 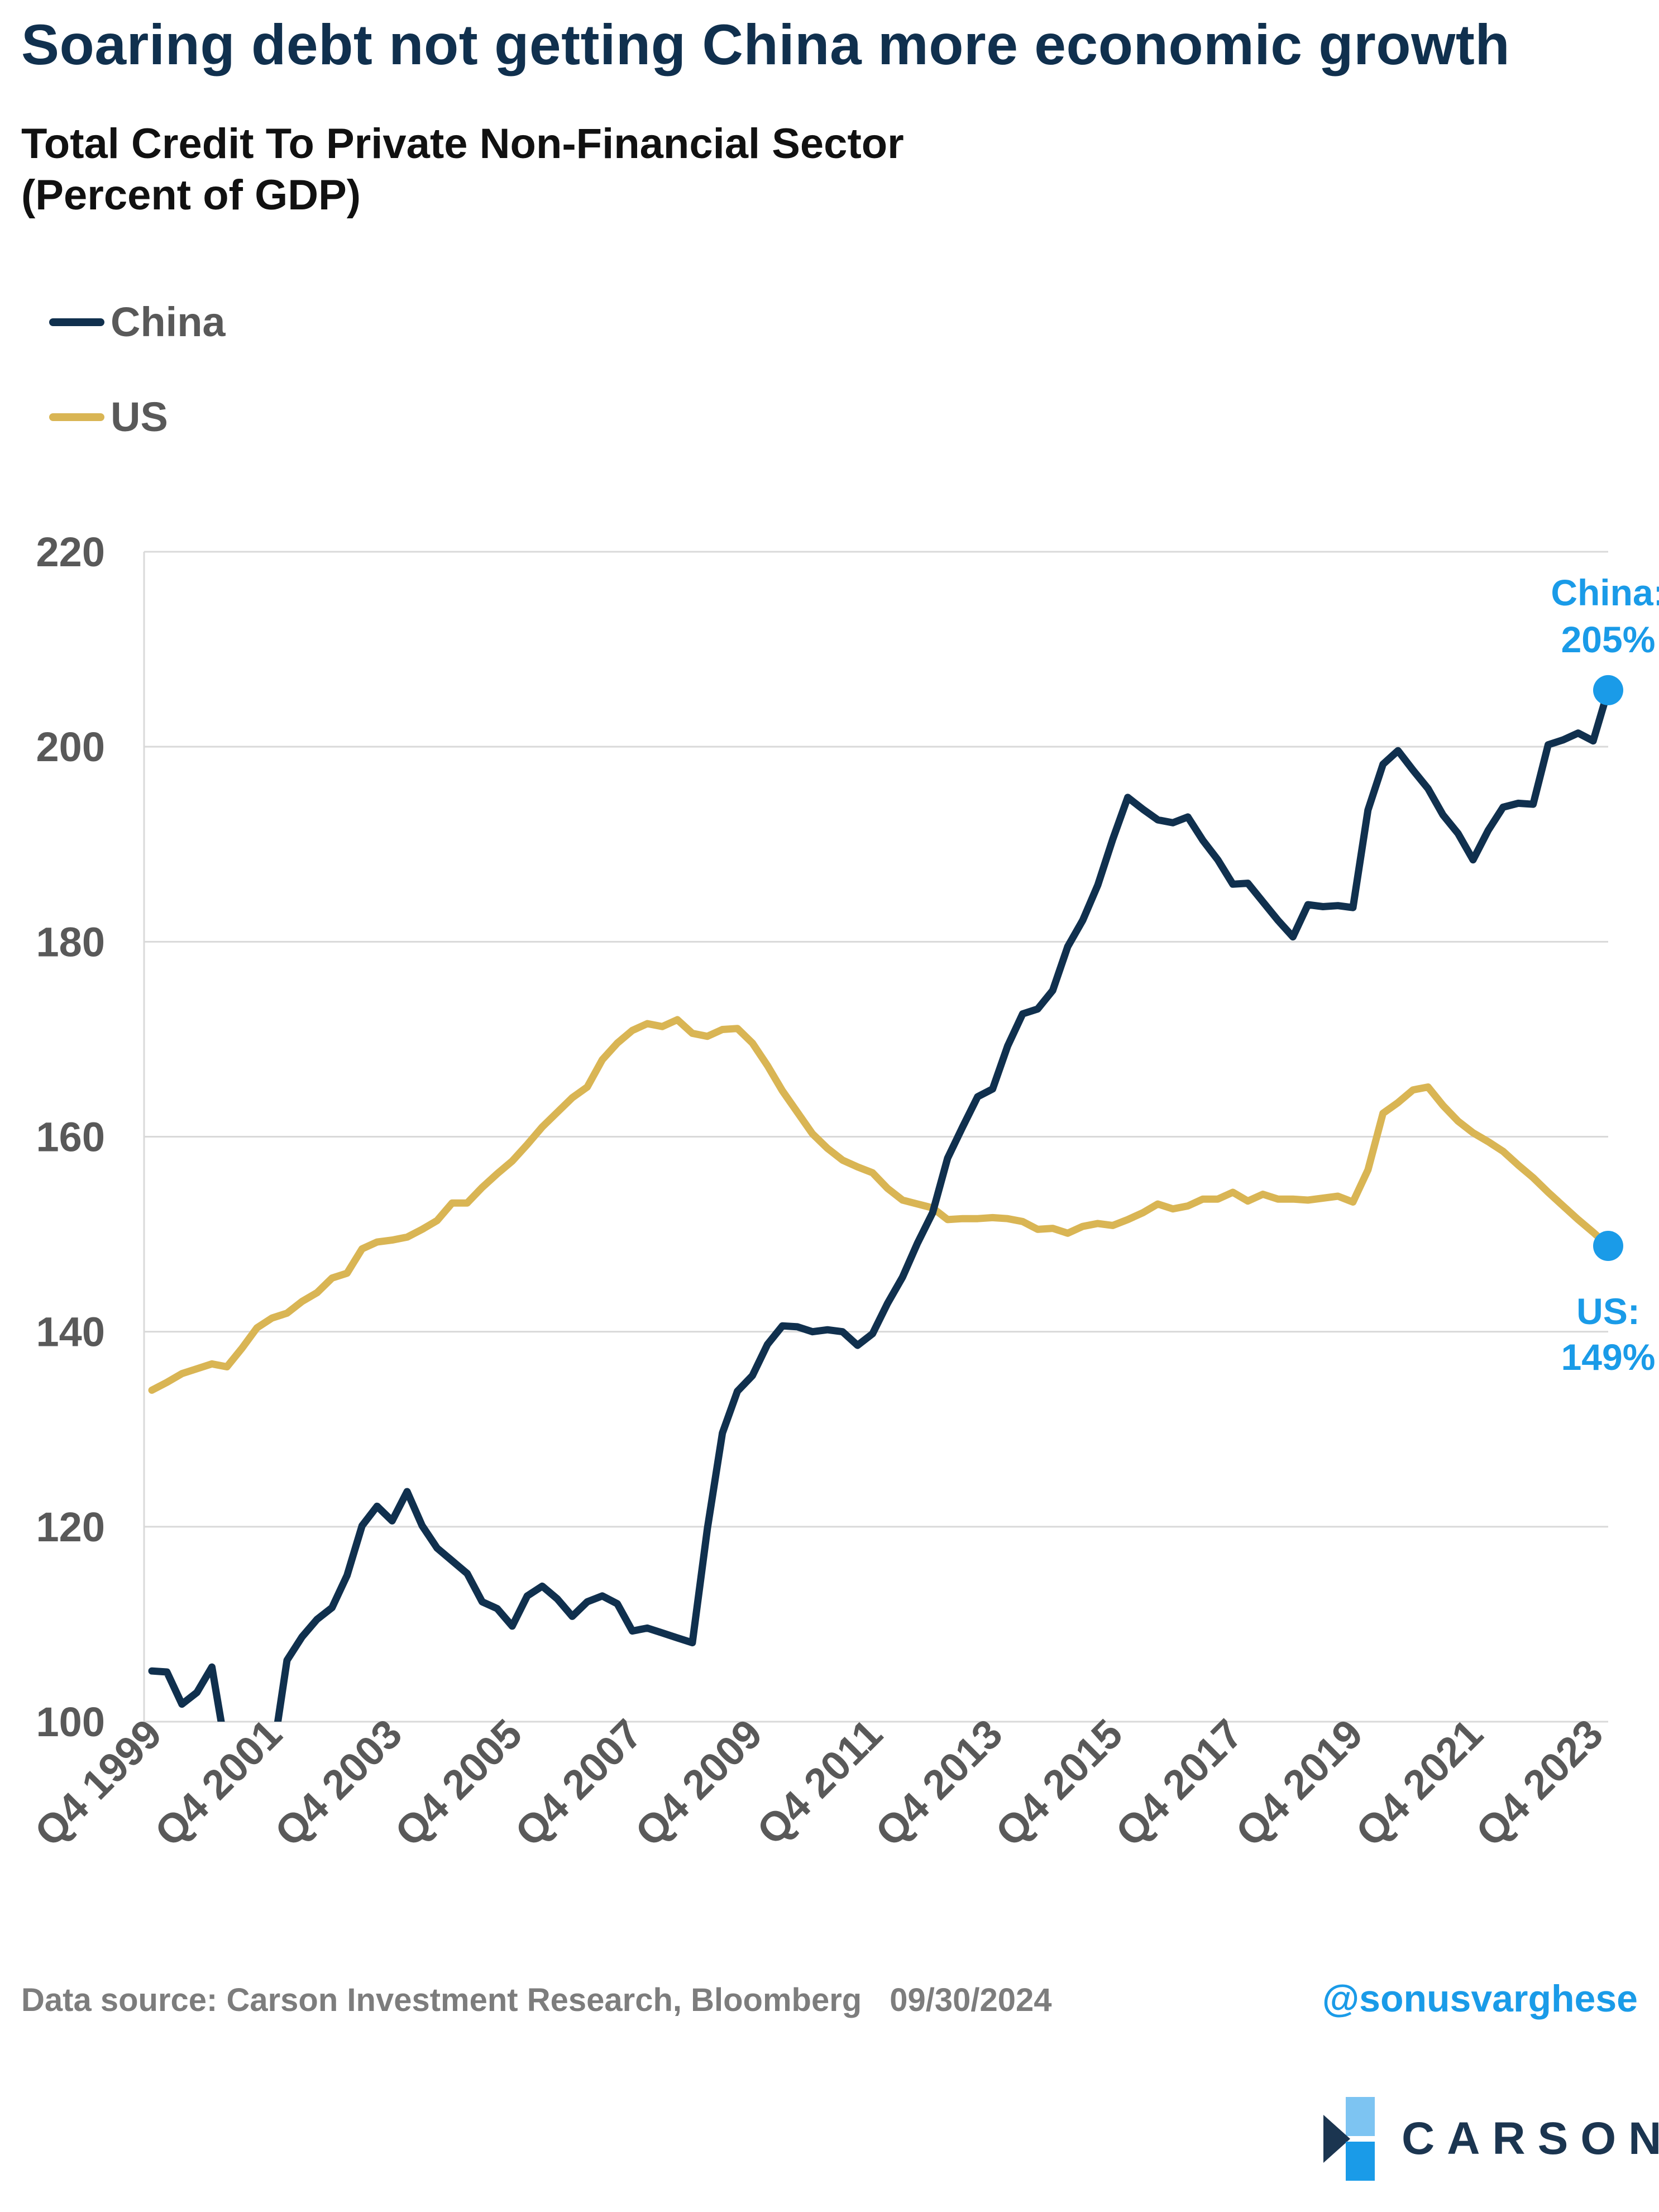 I want to click on source-date: 09/30/2024, so click(x=971, y=2000).